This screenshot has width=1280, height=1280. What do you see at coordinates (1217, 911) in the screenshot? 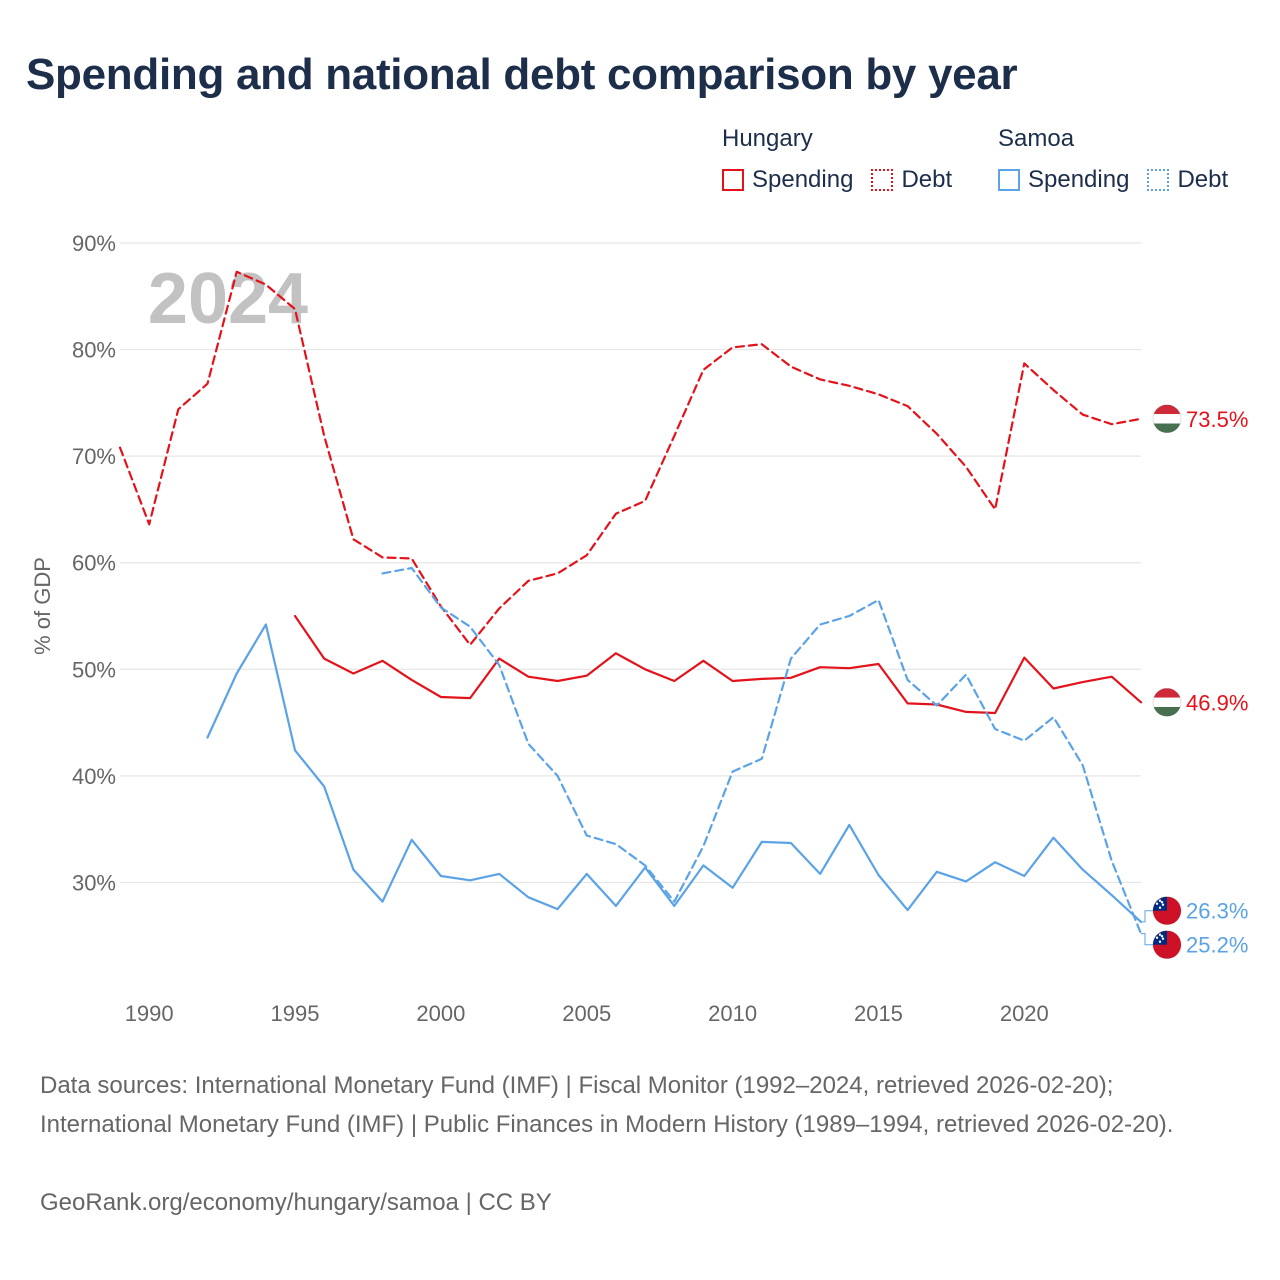
I see `samoa-spending-end-label: 26.3%` at bounding box center [1217, 911].